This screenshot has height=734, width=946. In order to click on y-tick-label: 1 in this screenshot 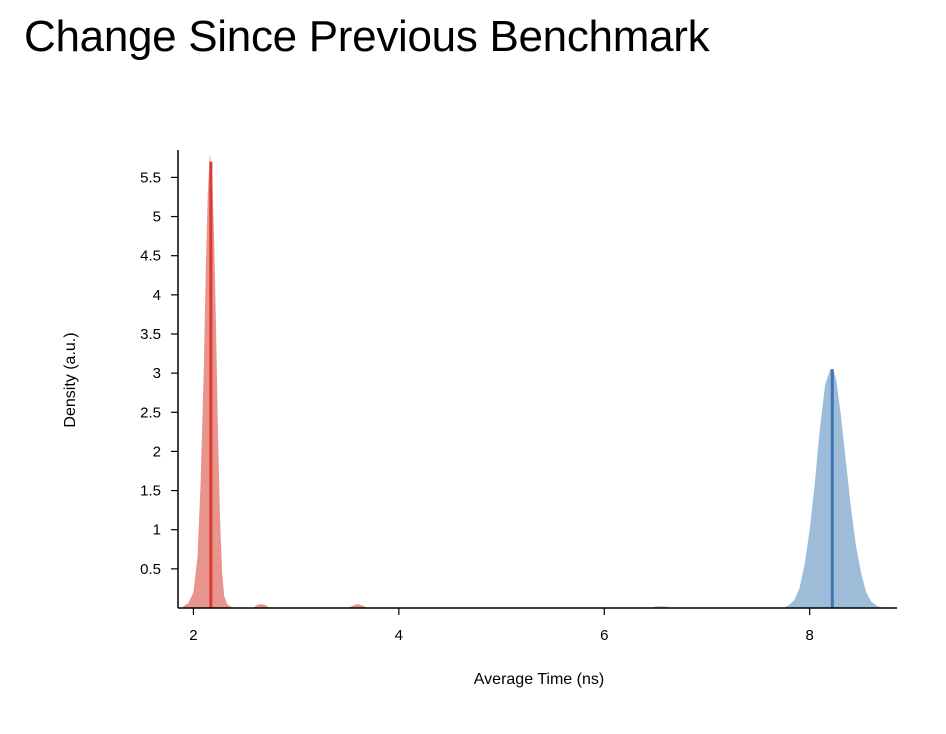, I will do `click(157, 530)`.